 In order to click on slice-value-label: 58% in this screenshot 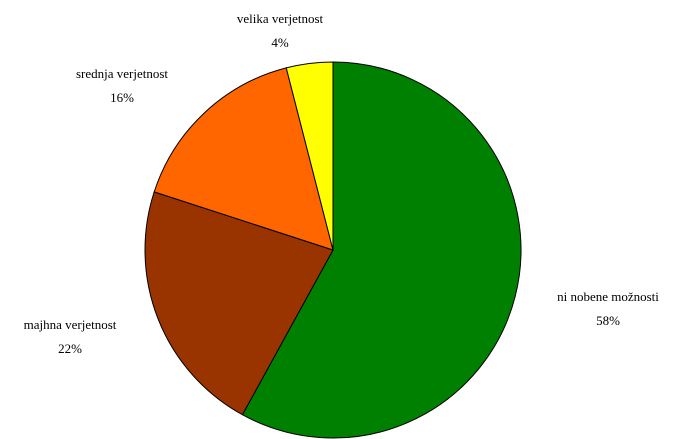, I will do `click(608, 320)`.